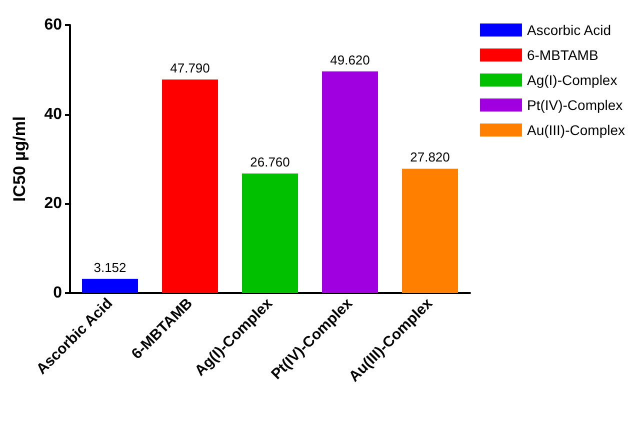 The width and height of the screenshot is (635, 428). Describe the element at coordinates (576, 130) in the screenshot. I see `legend-label: Au(III)-Complex` at that location.